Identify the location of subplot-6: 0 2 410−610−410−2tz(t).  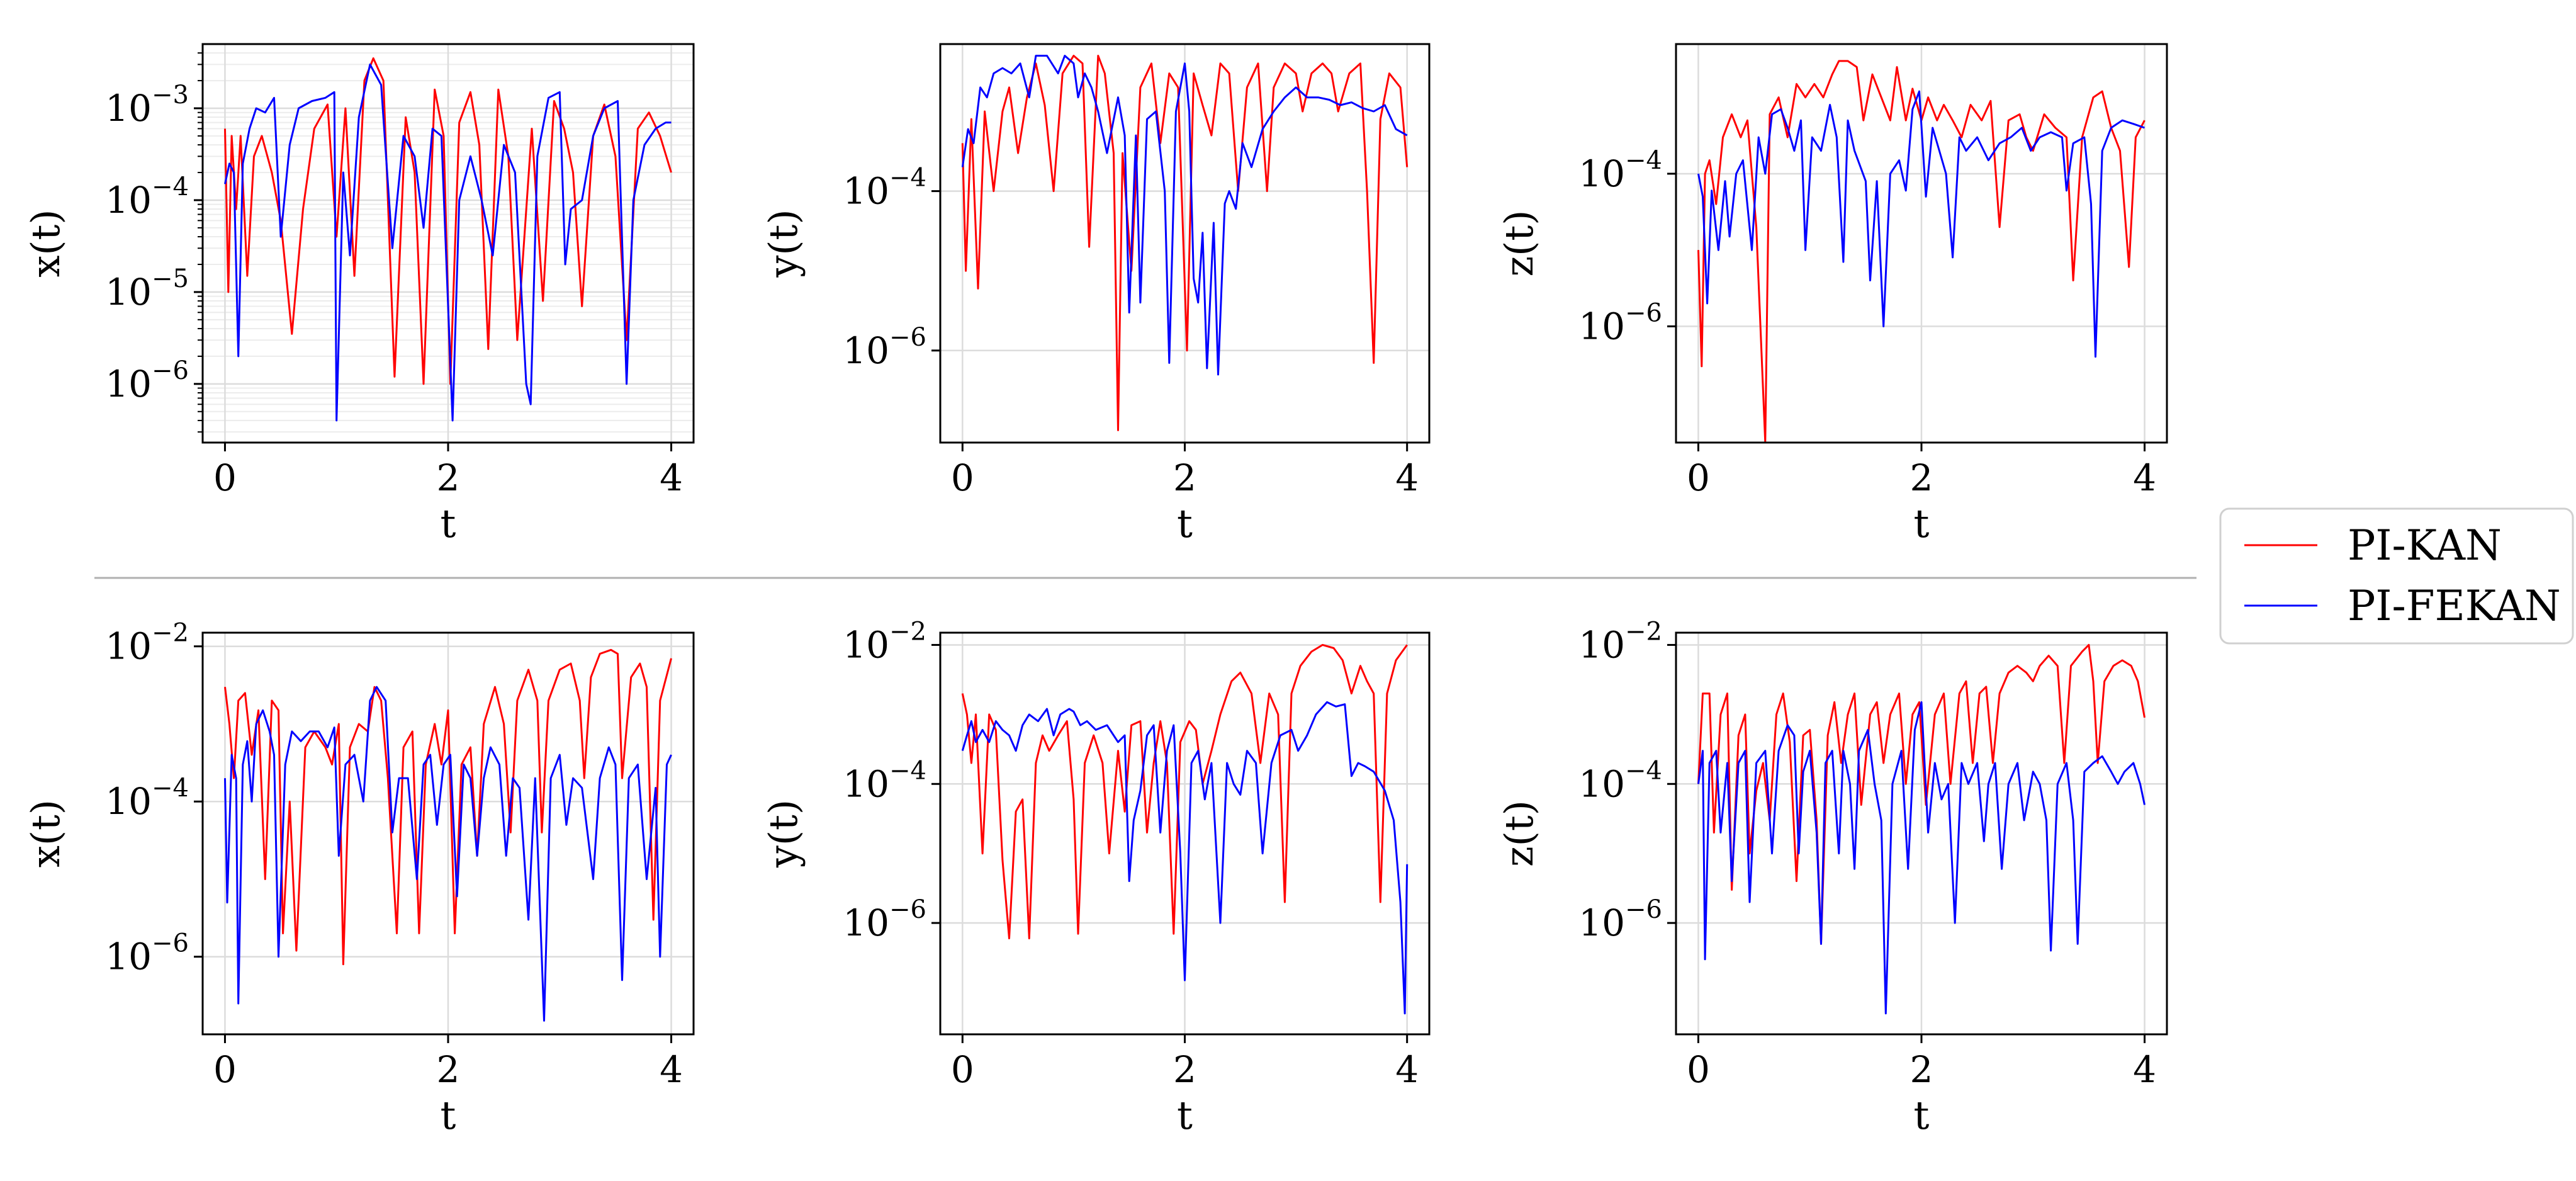
(1832, 878).